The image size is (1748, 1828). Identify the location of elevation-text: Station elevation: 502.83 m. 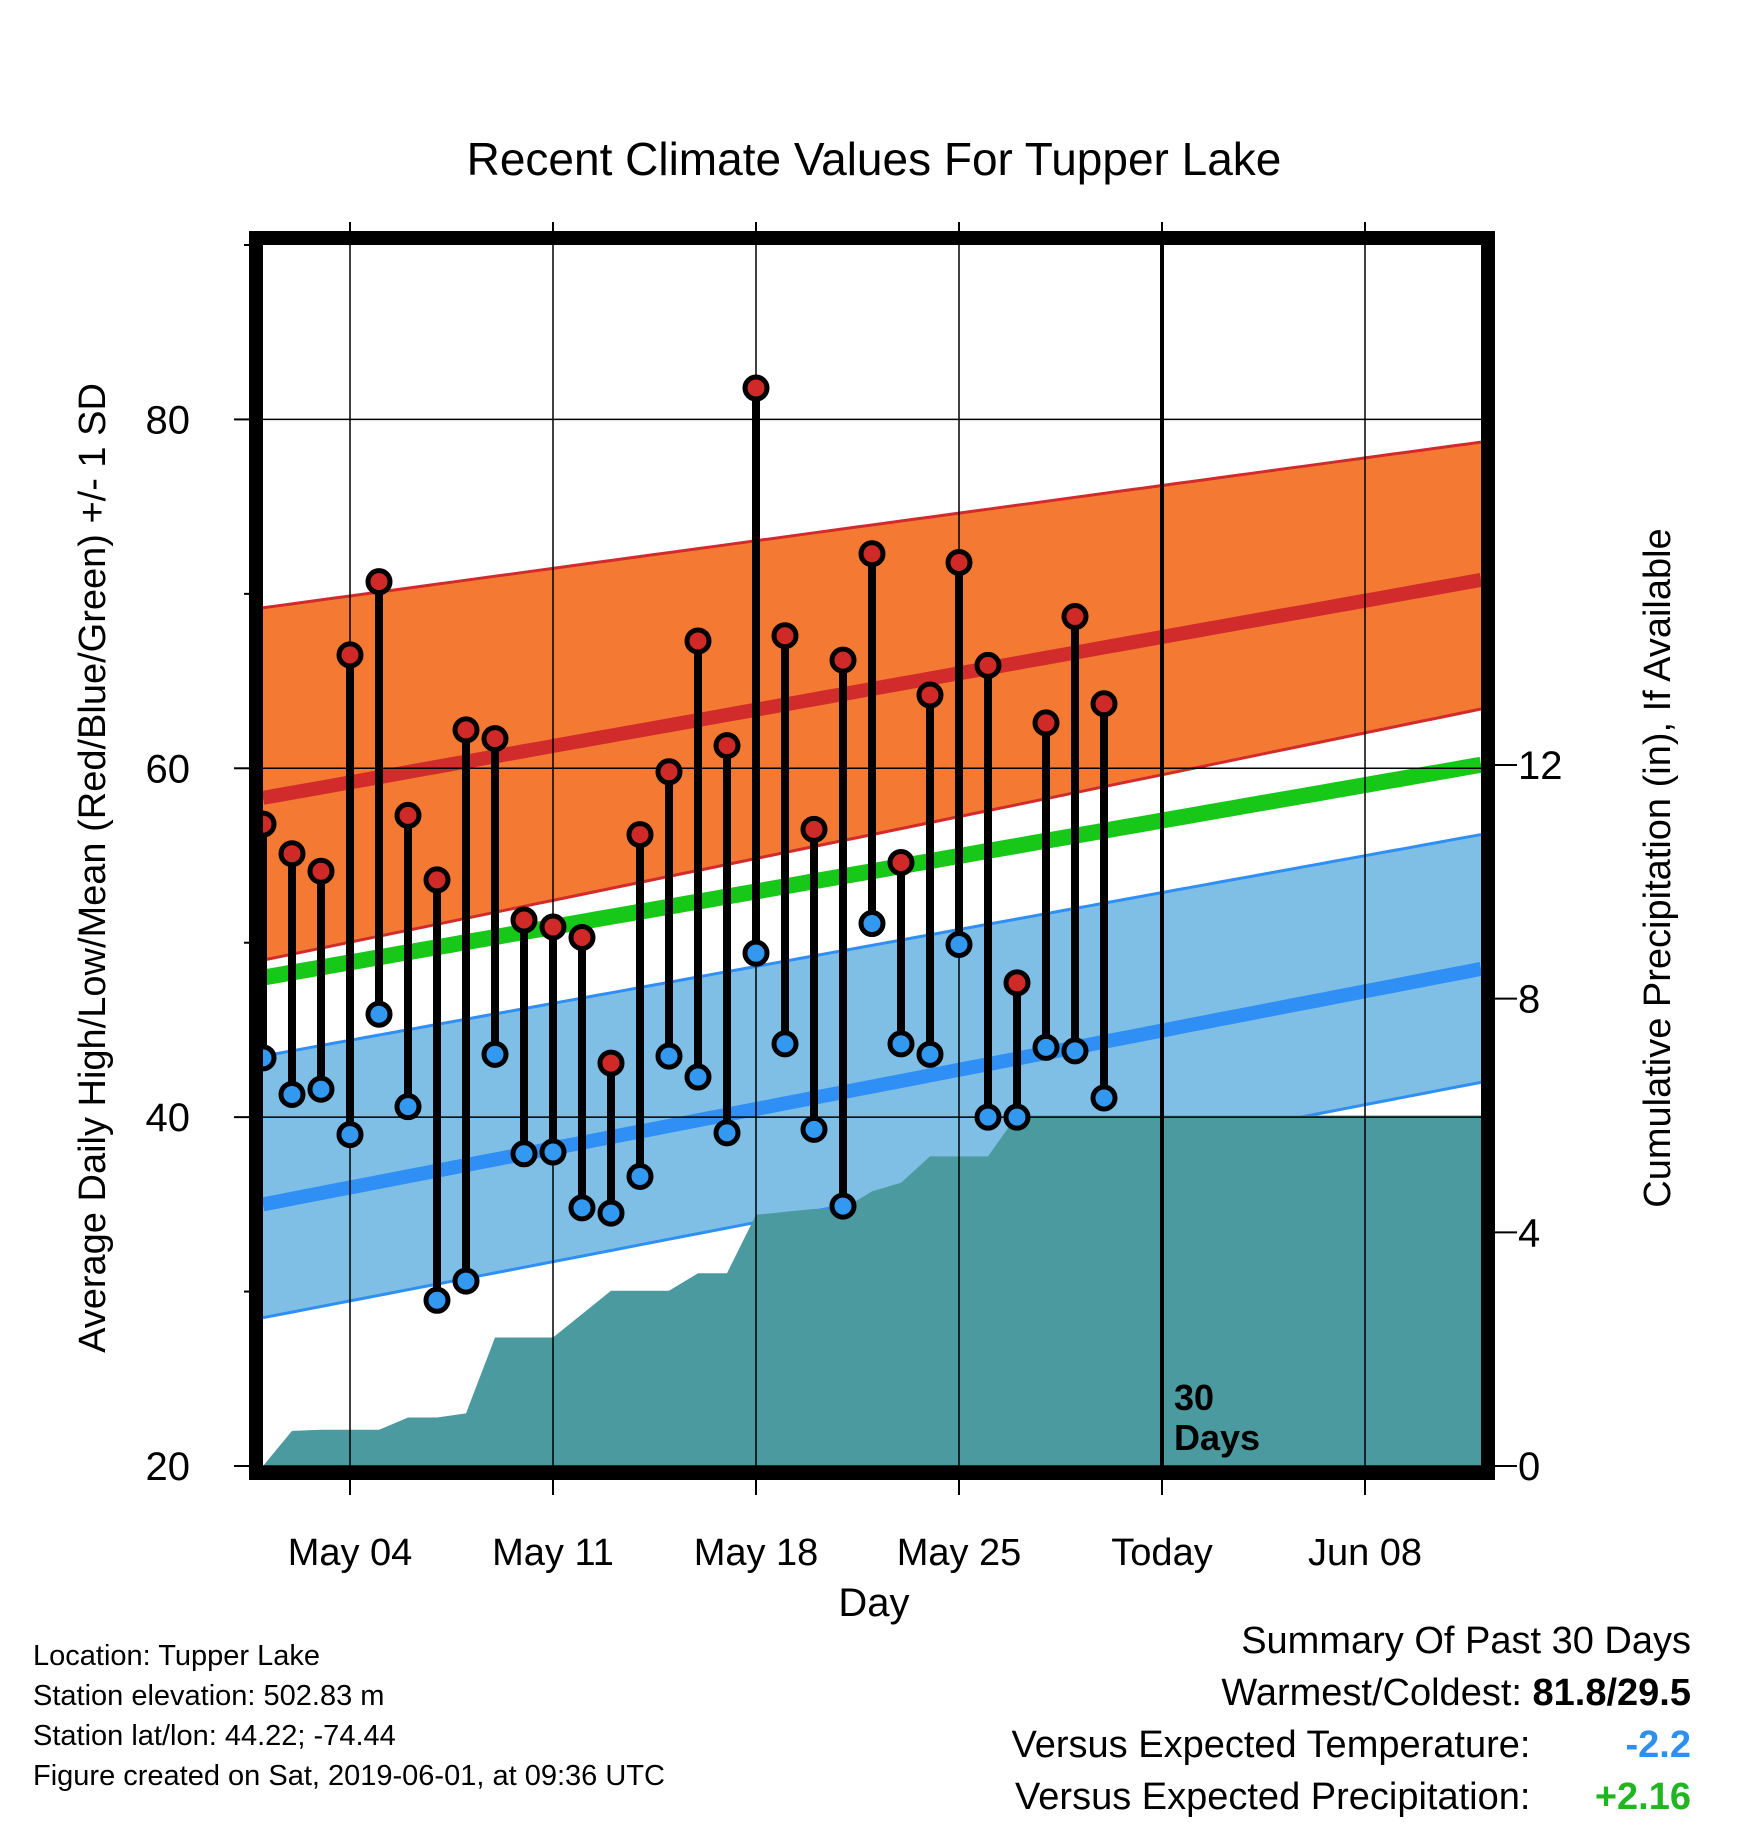
(209, 1696).